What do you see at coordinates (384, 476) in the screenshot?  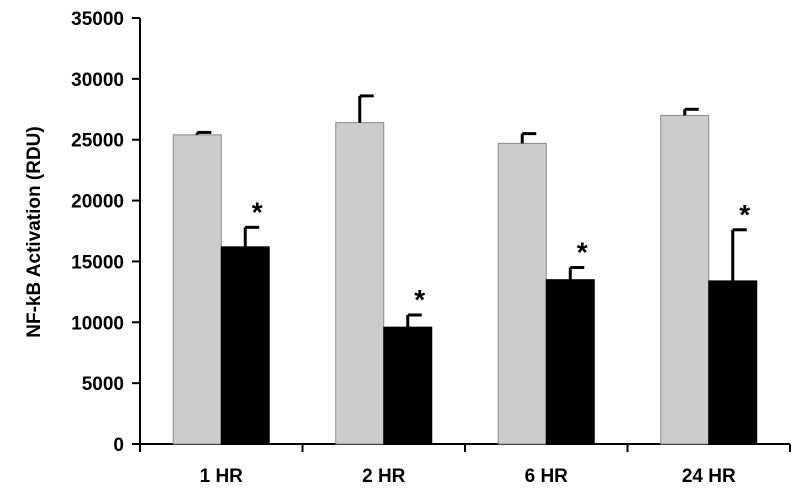 I see `x-tick-label: 2 HR` at bounding box center [384, 476].